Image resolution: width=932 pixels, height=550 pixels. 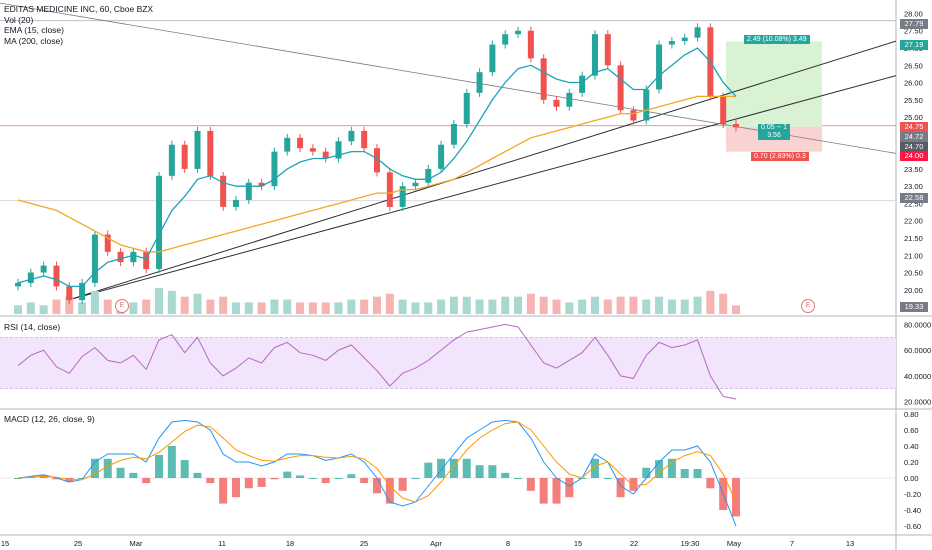 I want to click on price-axis-label: 21.00, so click(x=913, y=255).